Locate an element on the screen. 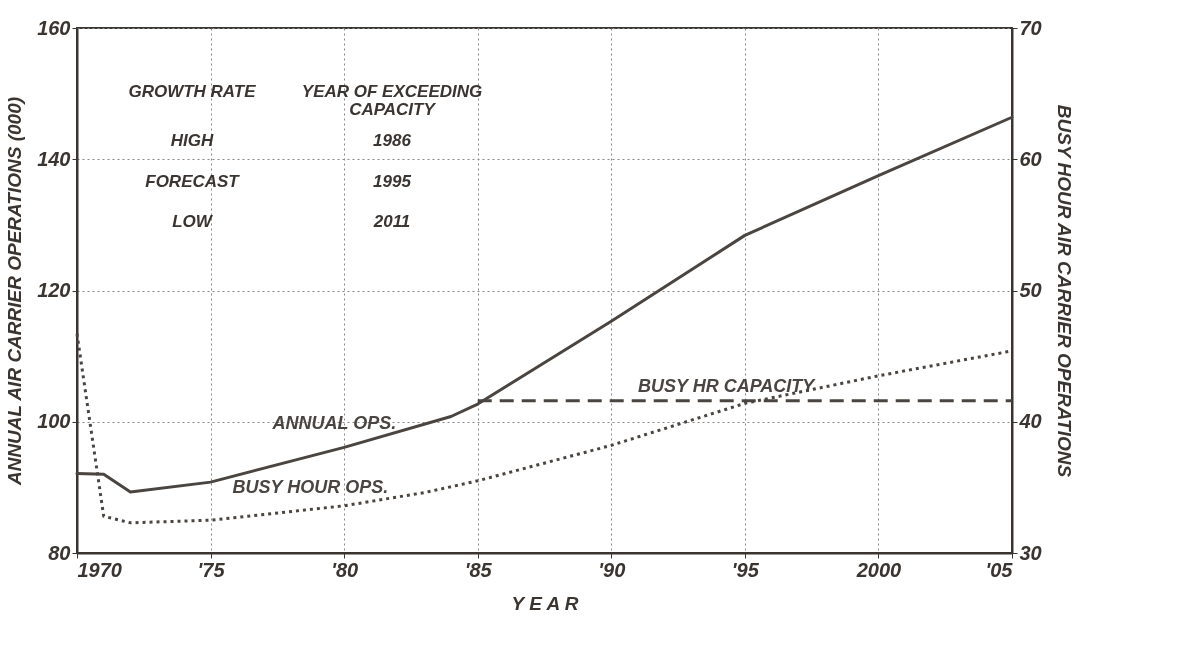 This screenshot has width=1187, height=660. annotation: 2011 is located at coordinates (391, 221).